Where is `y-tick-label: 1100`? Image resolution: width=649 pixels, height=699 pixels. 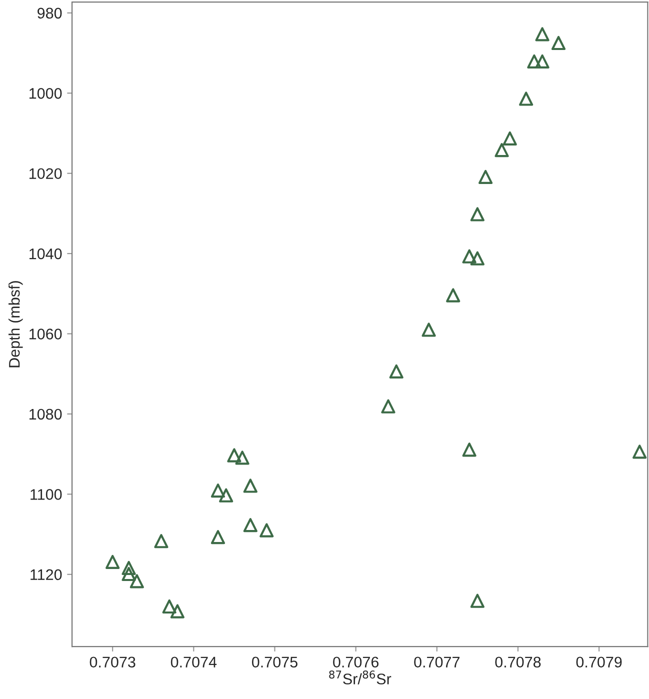
y-tick-label: 1100 is located at coordinates (46, 494).